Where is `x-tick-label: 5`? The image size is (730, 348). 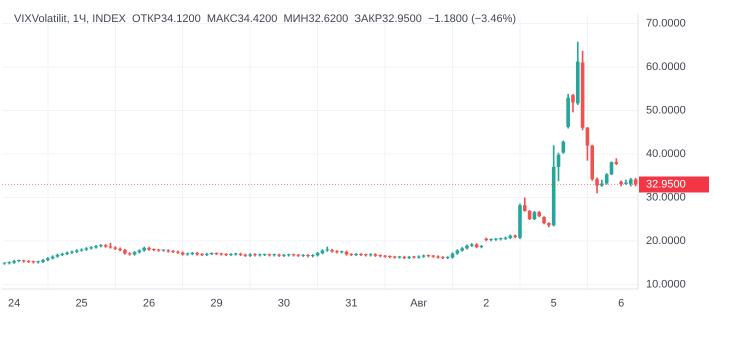 x-tick-label: 5 is located at coordinates (553, 303).